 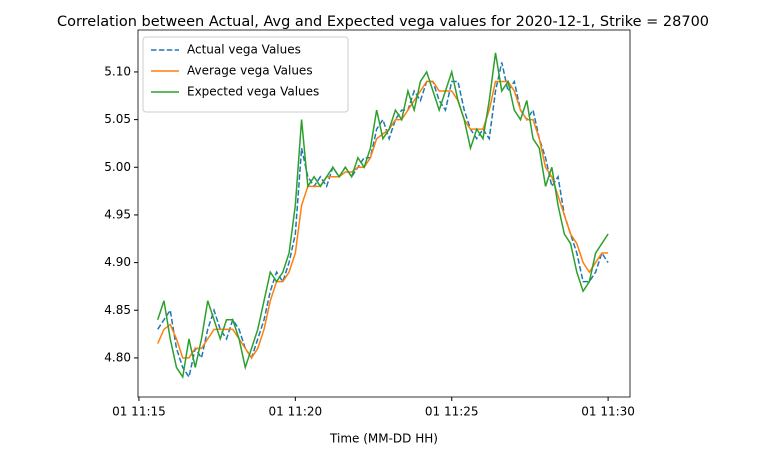 I want to click on legend-box, so click(x=245, y=74).